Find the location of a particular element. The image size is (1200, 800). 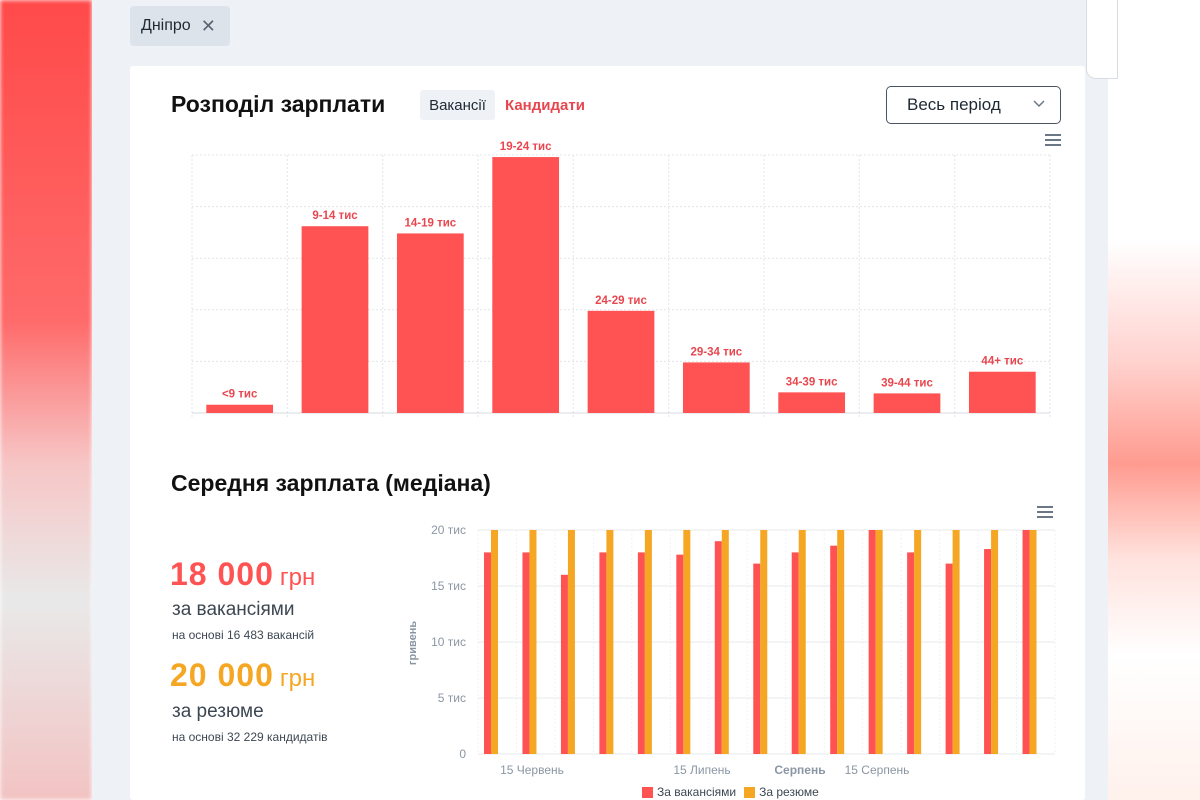

chevron-down-icon is located at coordinates (1039, 104).